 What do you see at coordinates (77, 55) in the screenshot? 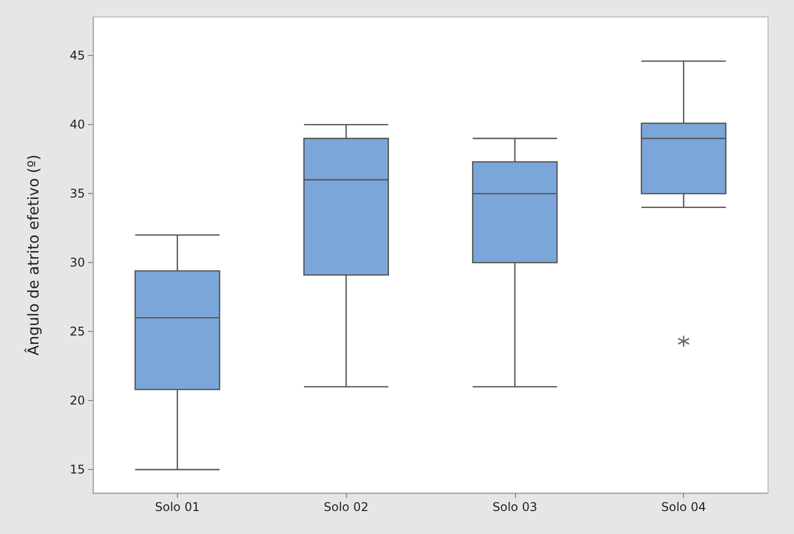
I see `y-tick-label: 45` at bounding box center [77, 55].